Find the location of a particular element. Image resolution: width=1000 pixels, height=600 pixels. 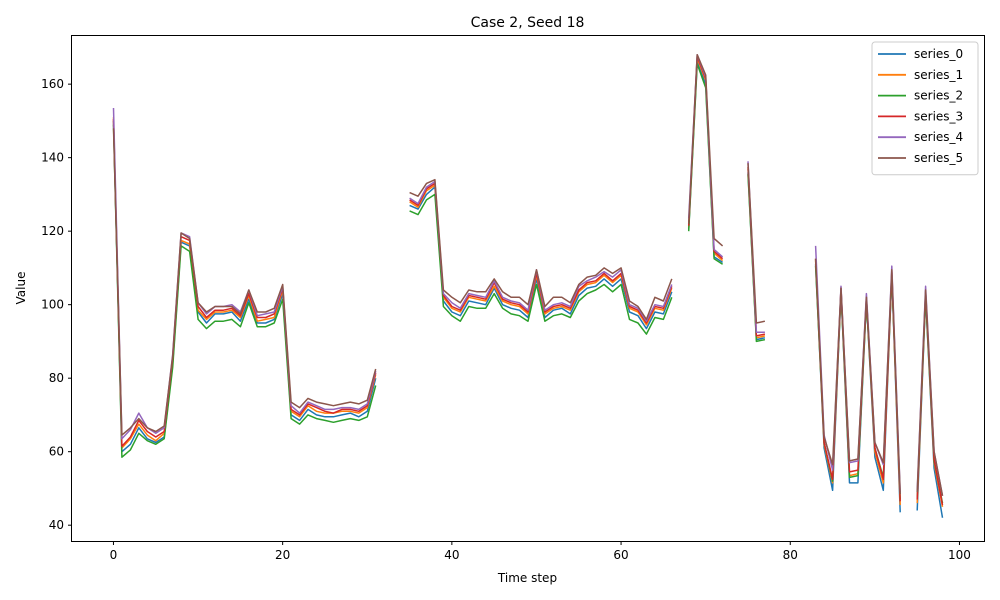

legend-label: series_2 is located at coordinates (938, 96).